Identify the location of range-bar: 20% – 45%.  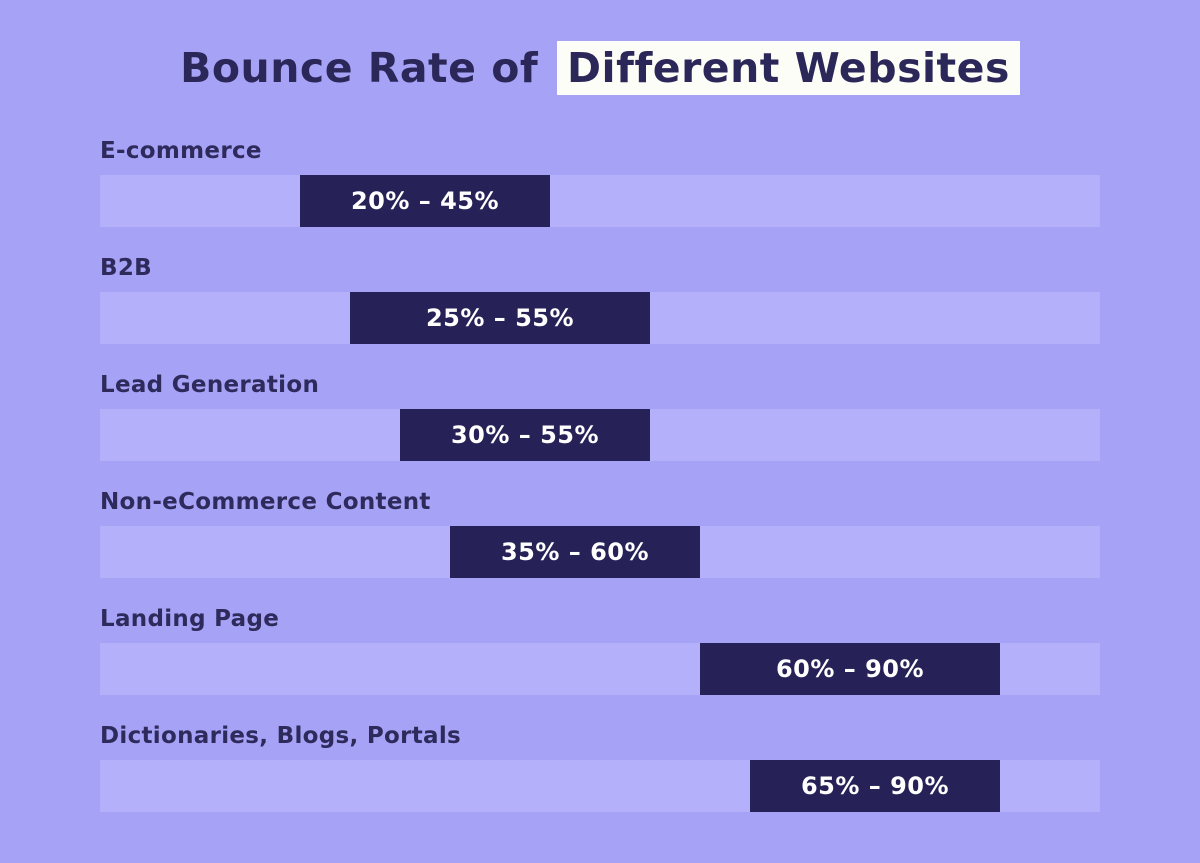
(425, 201).